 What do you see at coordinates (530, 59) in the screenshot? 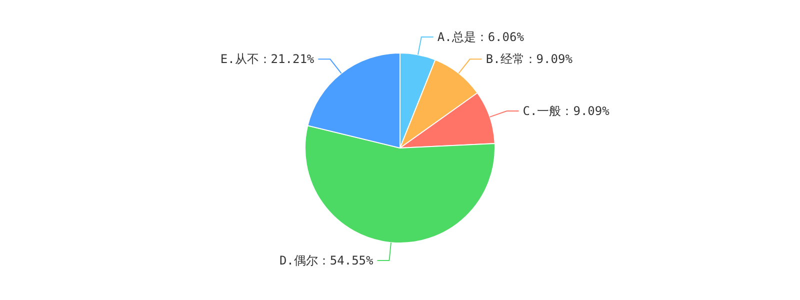
I see `slice-label: B.经常：9.09%` at bounding box center [530, 59].